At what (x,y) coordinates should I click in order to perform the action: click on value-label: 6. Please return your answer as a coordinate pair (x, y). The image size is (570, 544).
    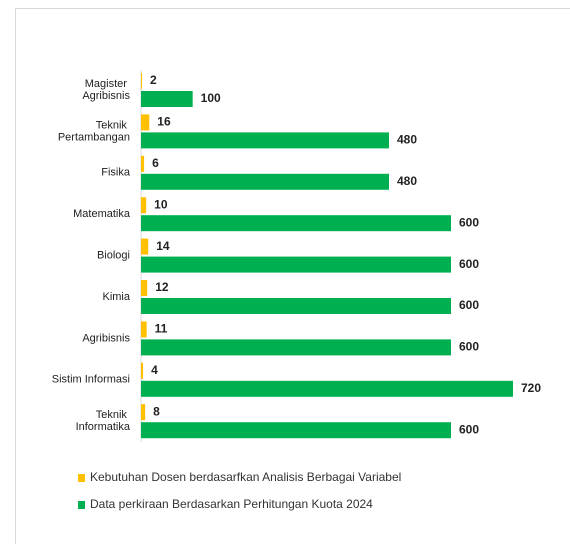
    Looking at the image, I should click on (155, 163).